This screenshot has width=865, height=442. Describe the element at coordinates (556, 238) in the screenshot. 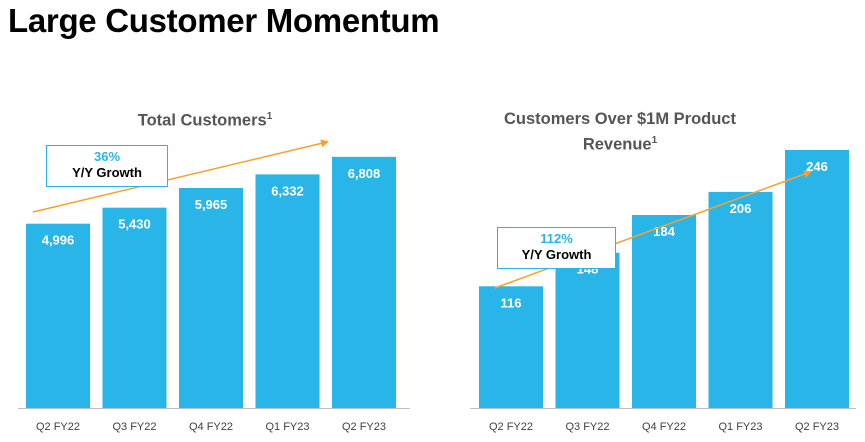

I see `growth-percent: 112%` at that location.